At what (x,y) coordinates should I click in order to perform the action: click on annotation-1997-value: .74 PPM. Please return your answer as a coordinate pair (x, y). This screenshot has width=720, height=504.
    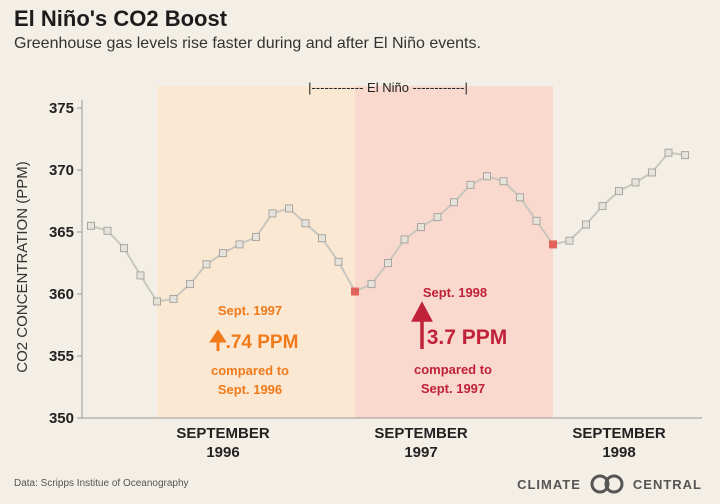
    Looking at the image, I should click on (262, 342).